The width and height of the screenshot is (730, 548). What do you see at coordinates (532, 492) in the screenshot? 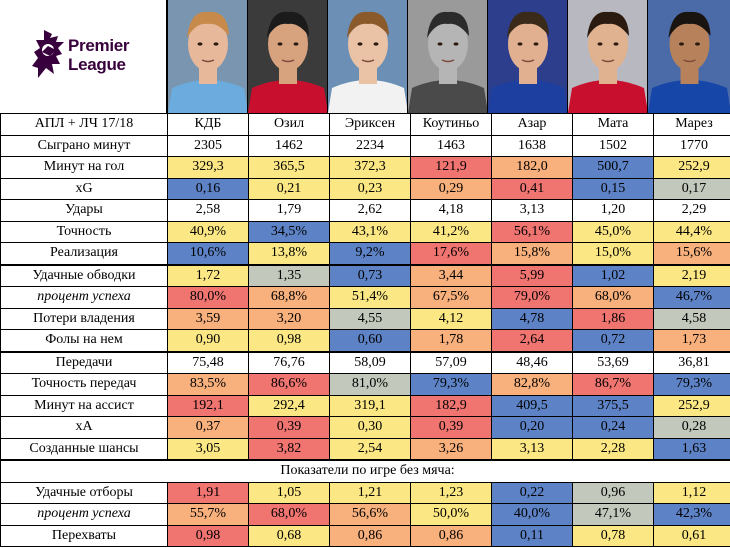
I see `stat-cell: 0,22` at bounding box center [532, 492].